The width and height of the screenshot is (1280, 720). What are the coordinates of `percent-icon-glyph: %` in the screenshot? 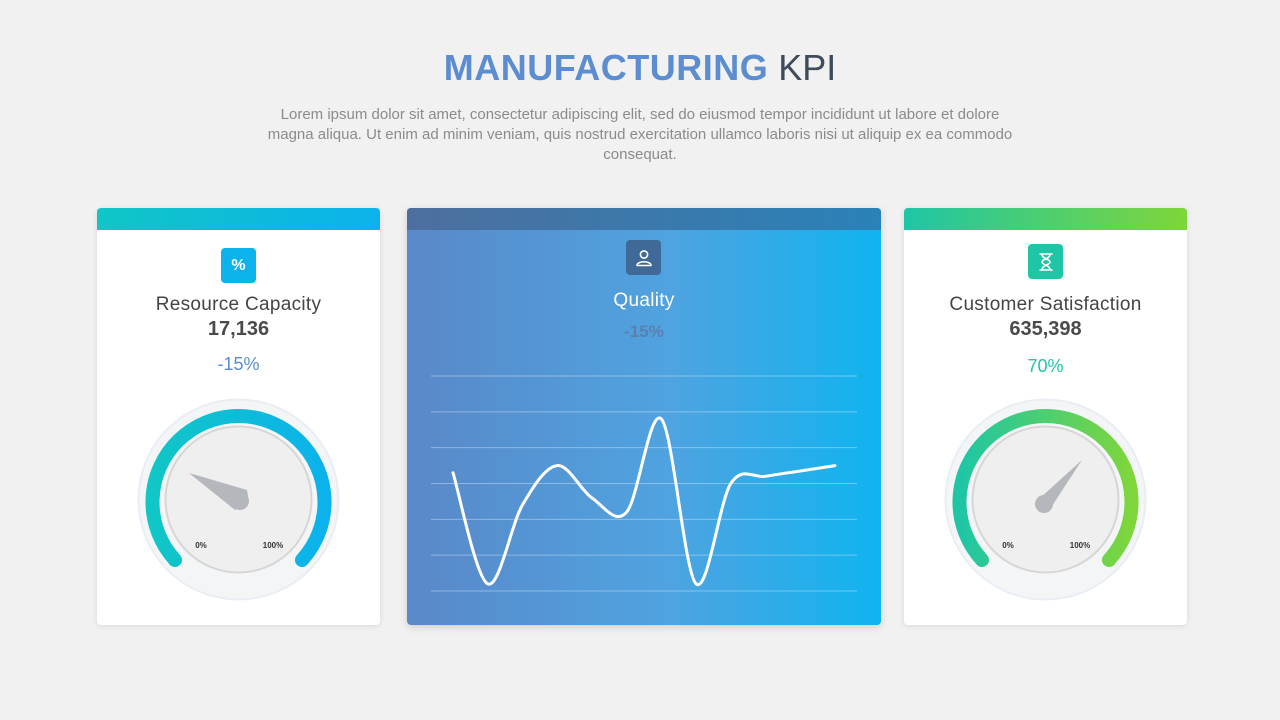 It's located at (238, 265).